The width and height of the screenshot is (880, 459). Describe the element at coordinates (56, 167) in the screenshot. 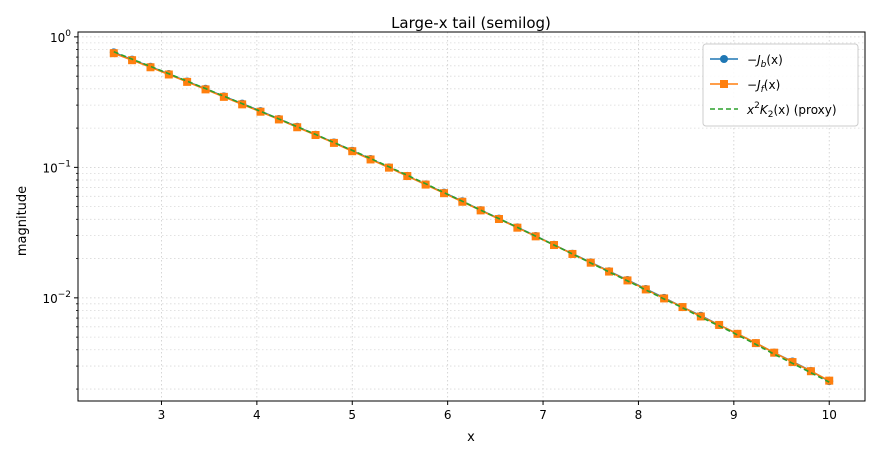

I see `y-tick-label: 10⁻¹` at that location.